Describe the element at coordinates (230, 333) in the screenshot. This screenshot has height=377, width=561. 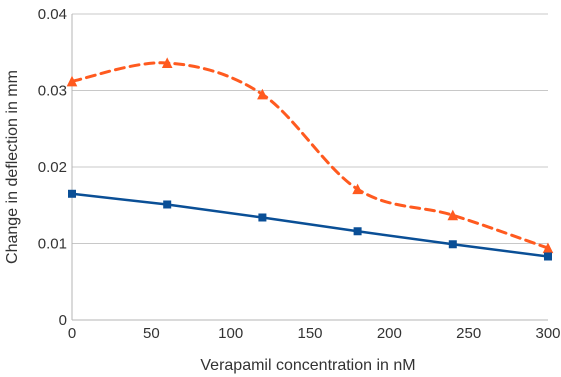
I see `x-tick-label: 100` at that location.